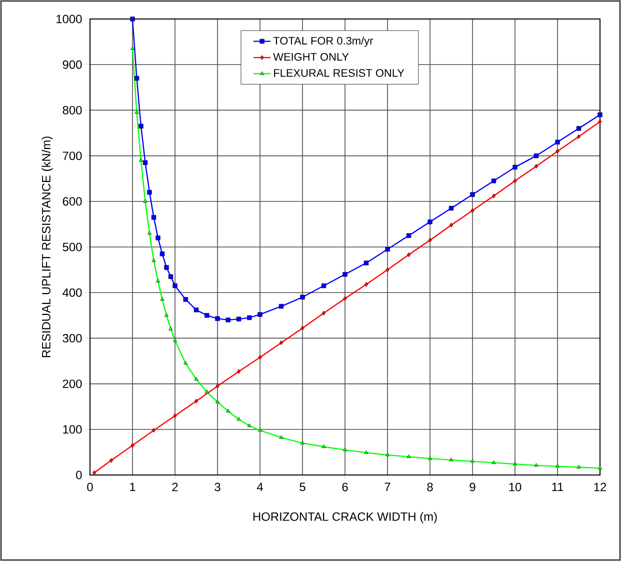  Describe the element at coordinates (72, 429) in the screenshot. I see `y-tick-label: 100` at that location.